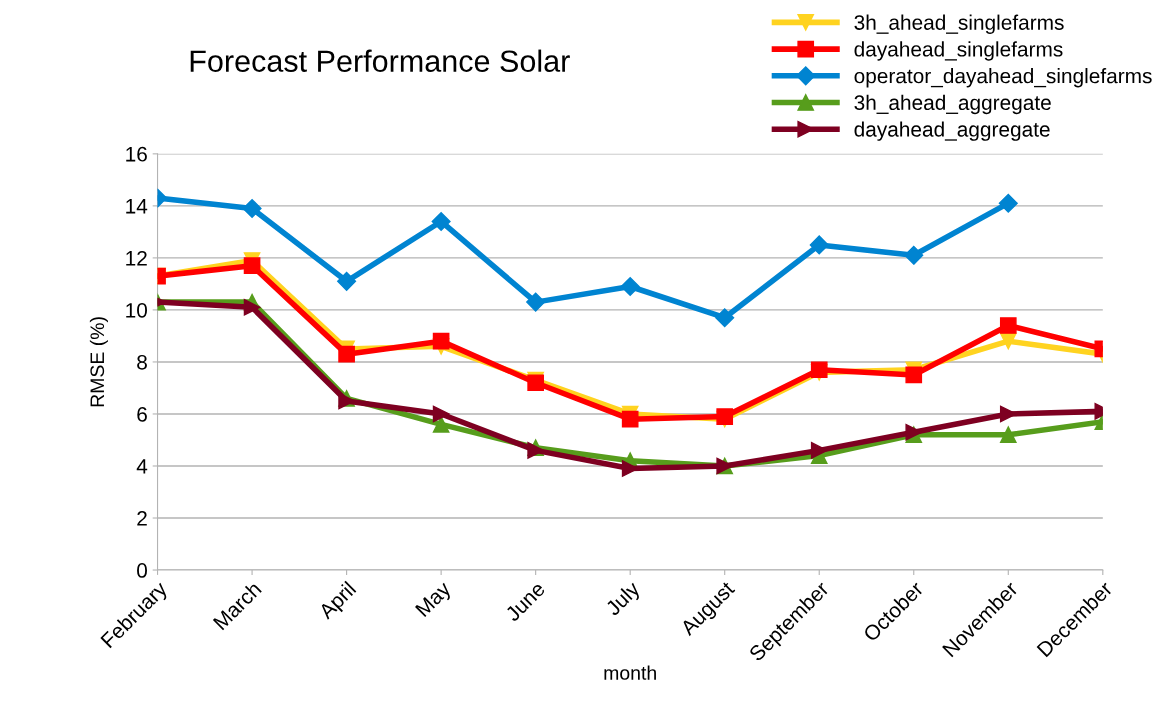 This screenshot has width=1167, height=709. What do you see at coordinates (142, 466) in the screenshot?
I see `y-tick-label: 4` at bounding box center [142, 466].